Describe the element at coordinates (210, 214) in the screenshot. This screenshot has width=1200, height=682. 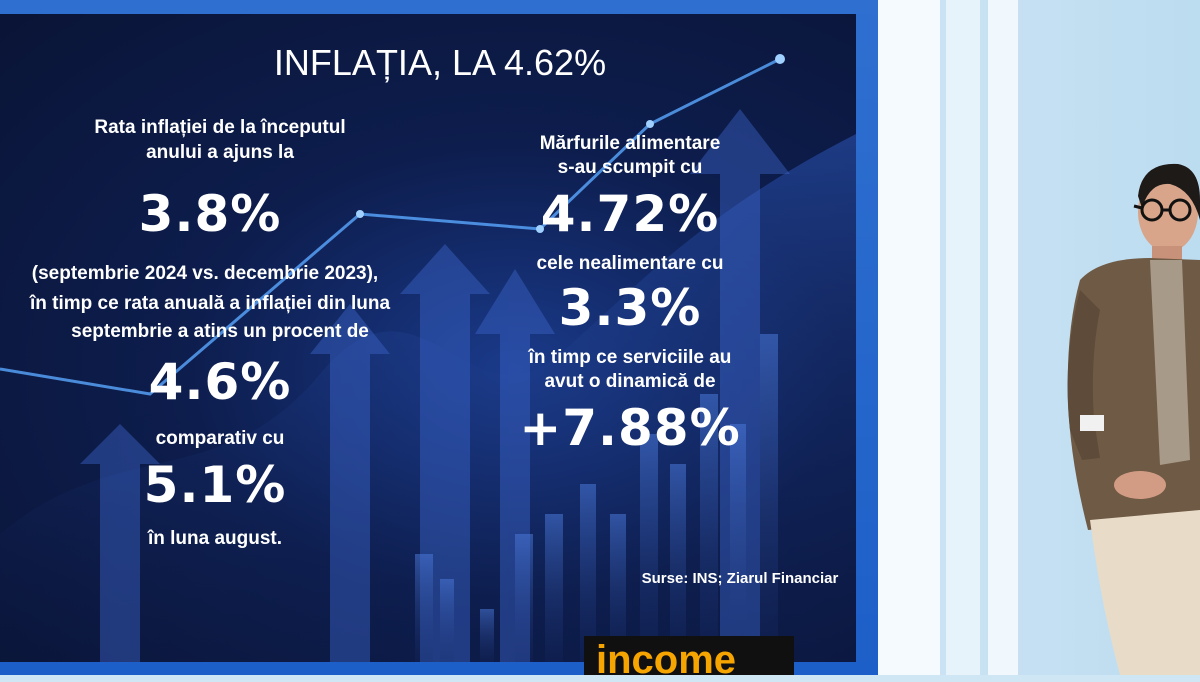
I see `ytd-inflation-value: 3.8%` at that location.